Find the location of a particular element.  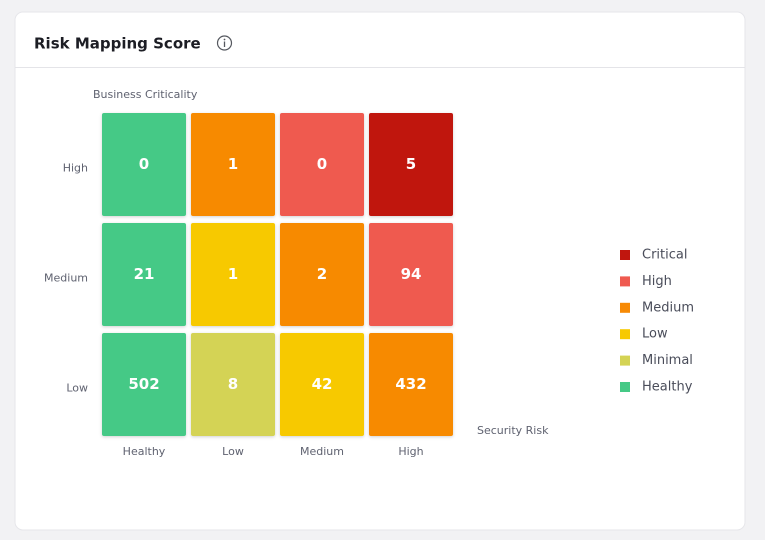

legend-label: Medium is located at coordinates (668, 307).